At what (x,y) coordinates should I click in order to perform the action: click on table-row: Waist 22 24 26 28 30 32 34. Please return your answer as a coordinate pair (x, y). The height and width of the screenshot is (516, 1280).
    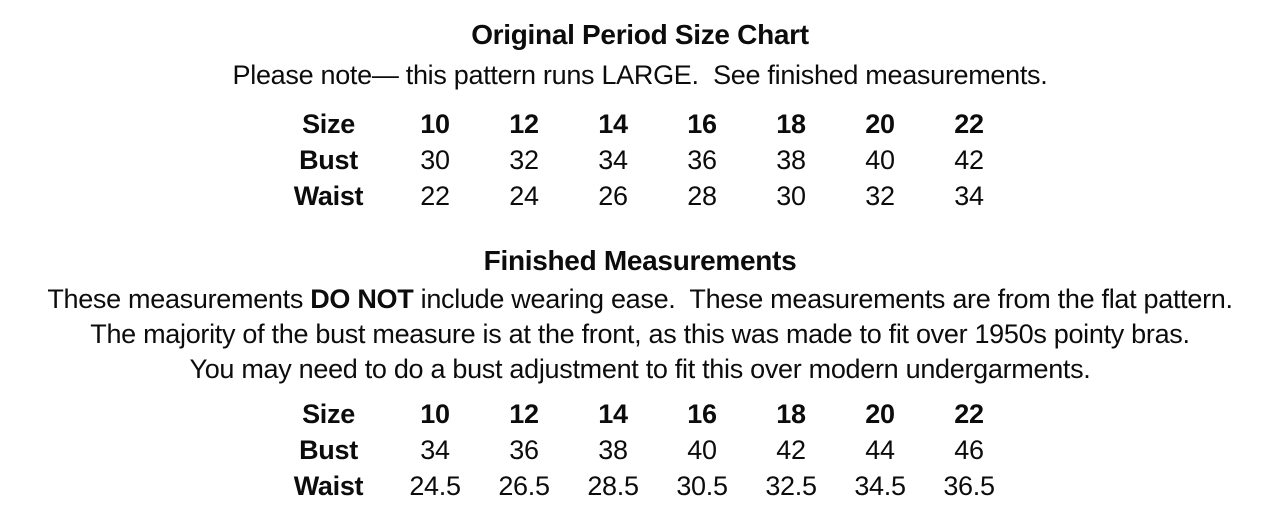
    Looking at the image, I should click on (640, 196).